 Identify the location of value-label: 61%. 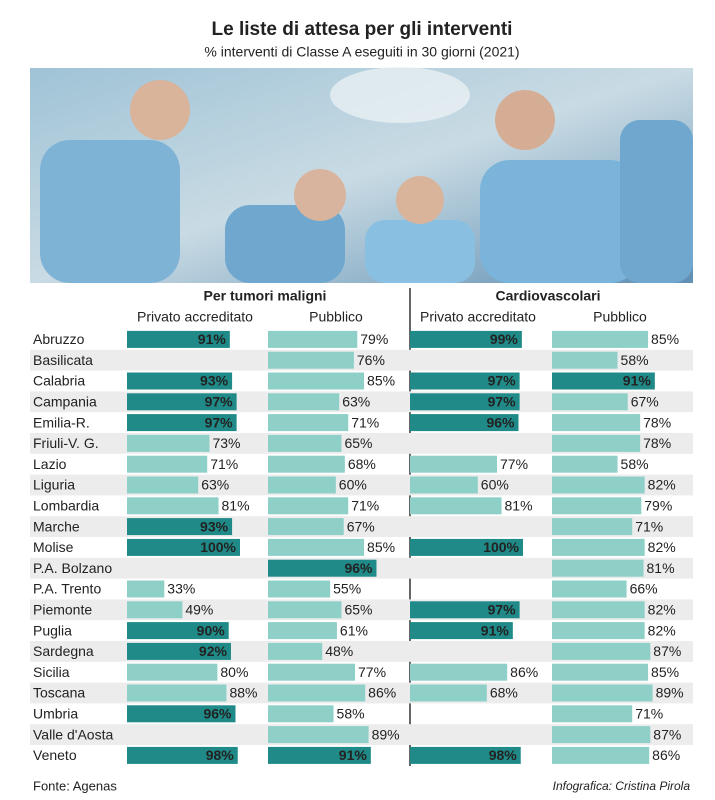
(354, 630).